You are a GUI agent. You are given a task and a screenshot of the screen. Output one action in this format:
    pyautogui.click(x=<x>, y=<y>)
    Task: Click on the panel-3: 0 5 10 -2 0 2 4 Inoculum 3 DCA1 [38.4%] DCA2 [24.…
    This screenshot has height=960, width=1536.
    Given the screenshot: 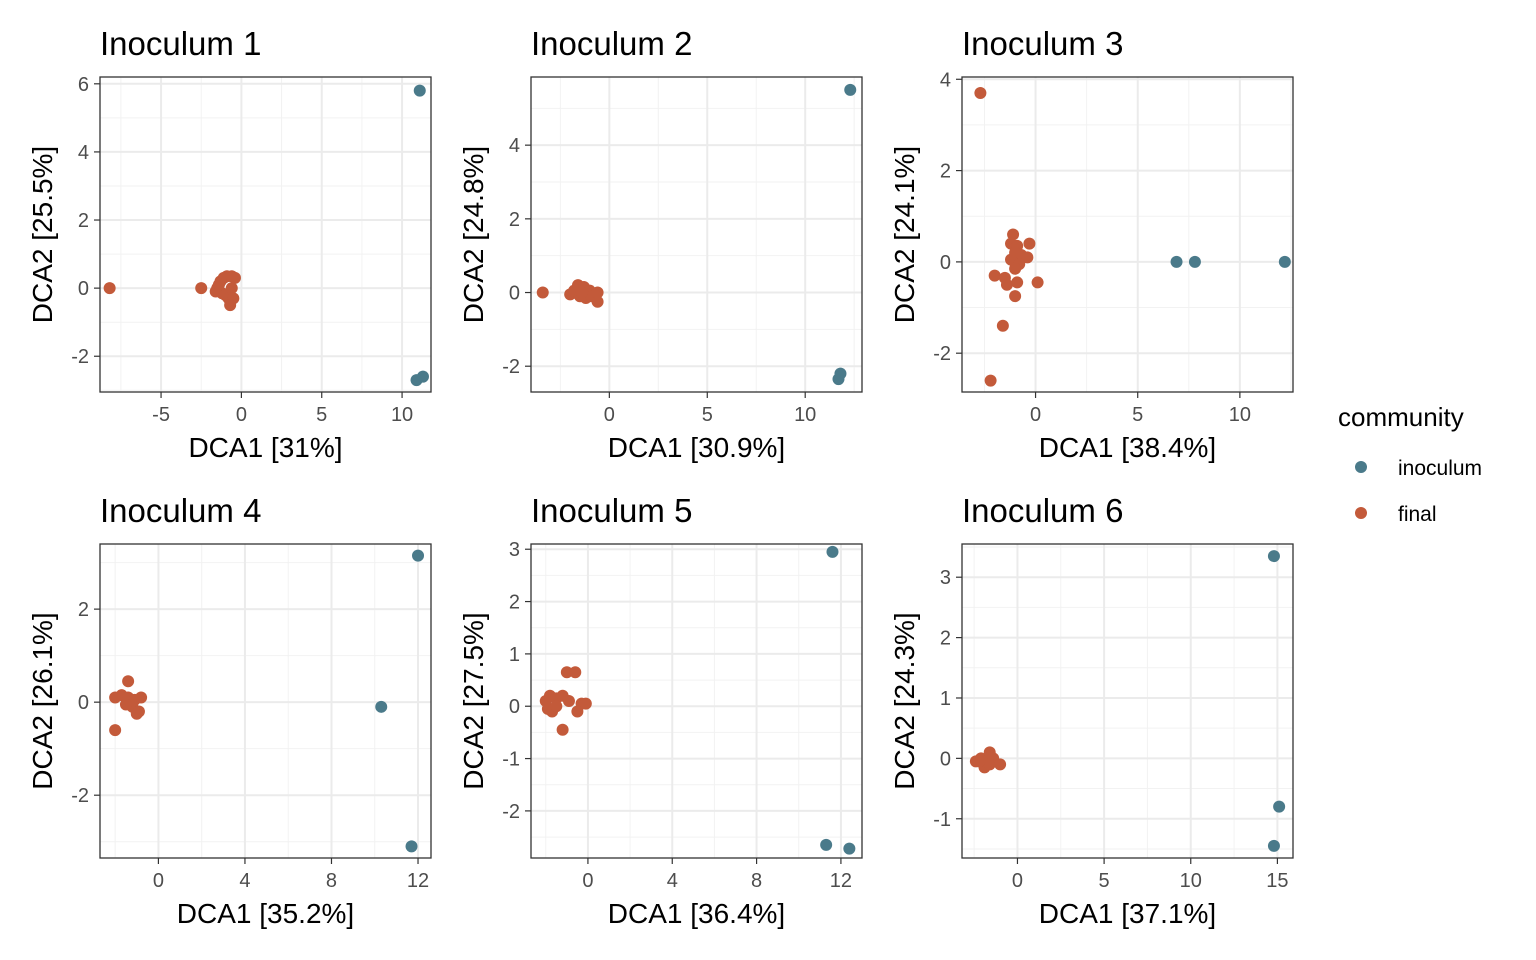 What is the action you would take?
    pyautogui.click(x=1091, y=244)
    